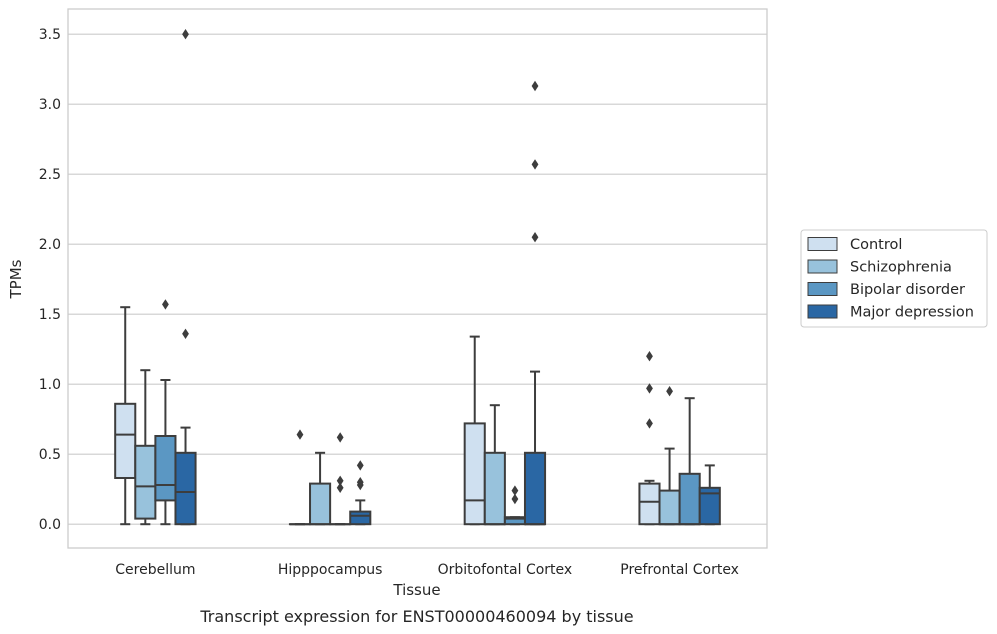 The image size is (997, 634). What do you see at coordinates (16, 279) in the screenshot?
I see `y-axis-label: TPMs` at bounding box center [16, 279].